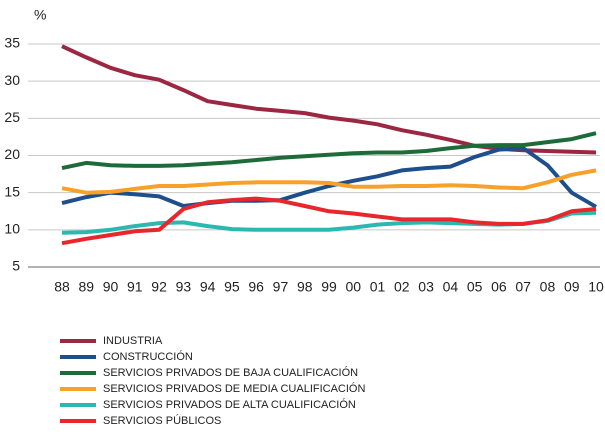  What do you see at coordinates (353, 287) in the screenshot?
I see `x-tick-label: 00` at bounding box center [353, 287].